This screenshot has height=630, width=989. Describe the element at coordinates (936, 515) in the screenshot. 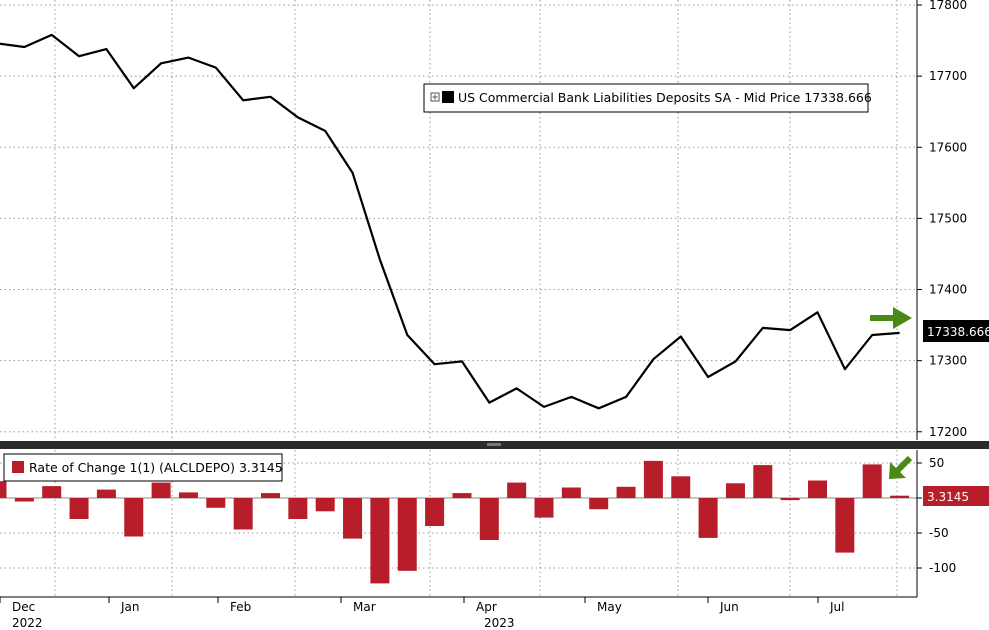

I see `lower-y-axis-ticks: 50 -50 -100` at that location.